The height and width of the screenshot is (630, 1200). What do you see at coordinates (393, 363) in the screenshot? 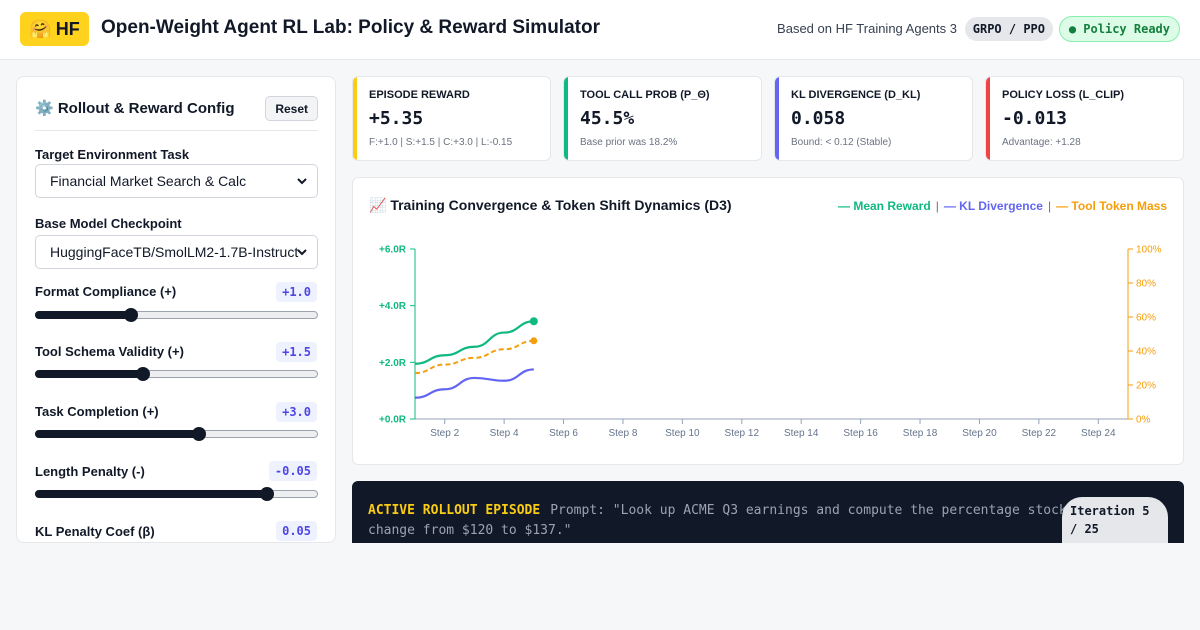
I see `y-left-tick-label: +2.0R` at bounding box center [393, 363].